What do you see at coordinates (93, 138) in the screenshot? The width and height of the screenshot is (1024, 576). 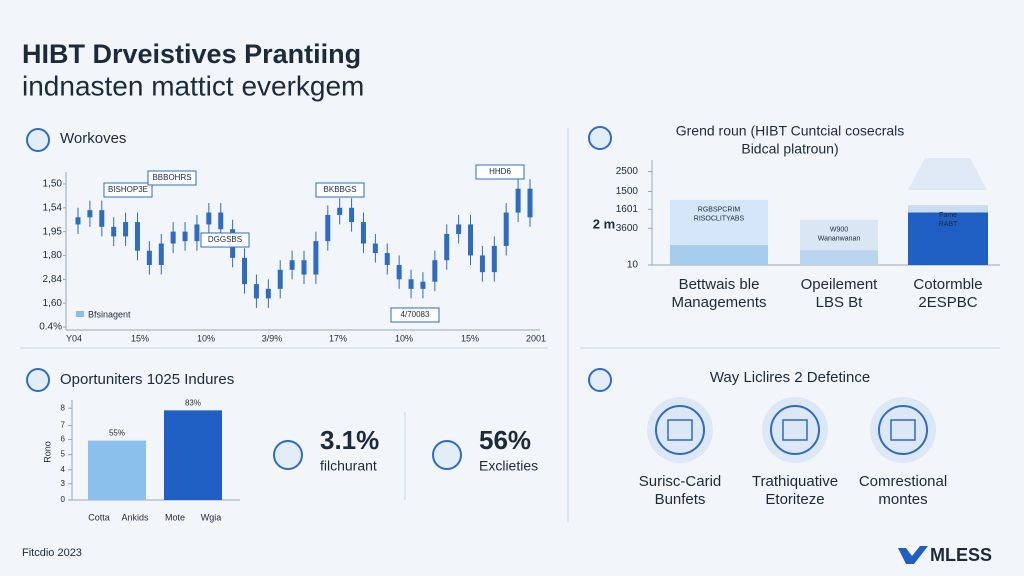 I see `panel-title: Workoves` at bounding box center [93, 138].